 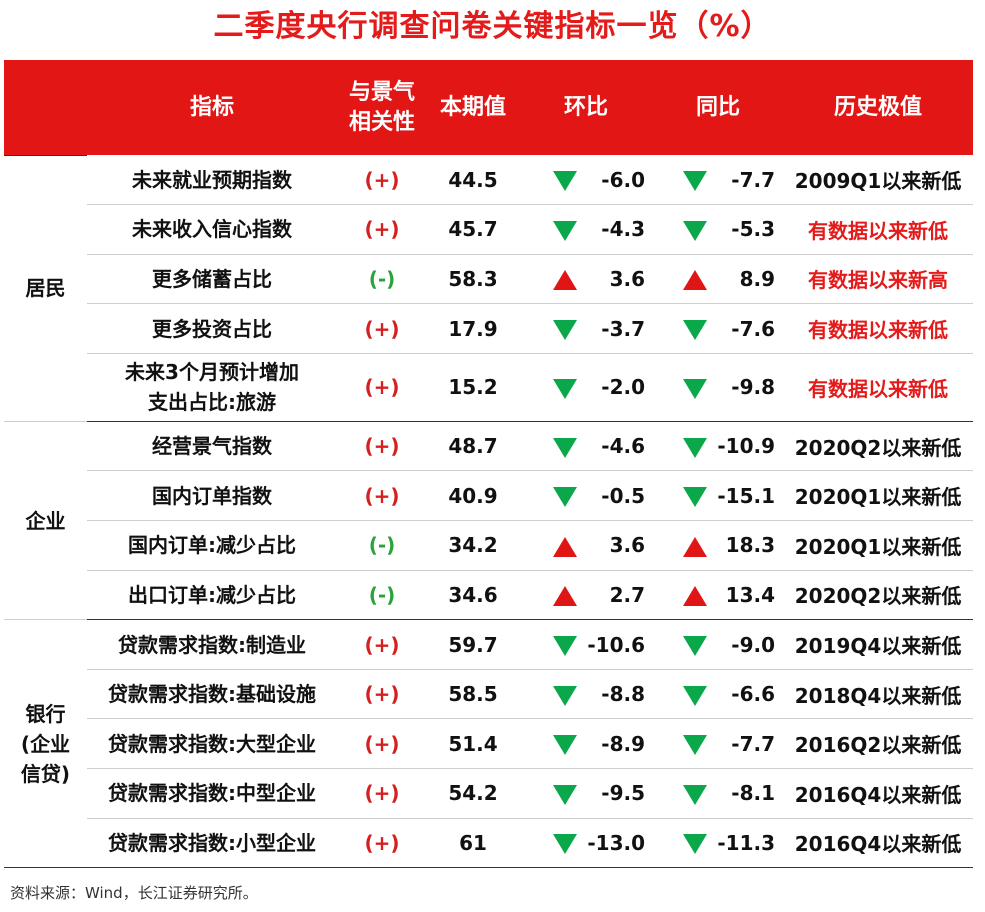 I want to click on indicator-name: 贷款需求指数:小型企业, so click(x=212, y=843).